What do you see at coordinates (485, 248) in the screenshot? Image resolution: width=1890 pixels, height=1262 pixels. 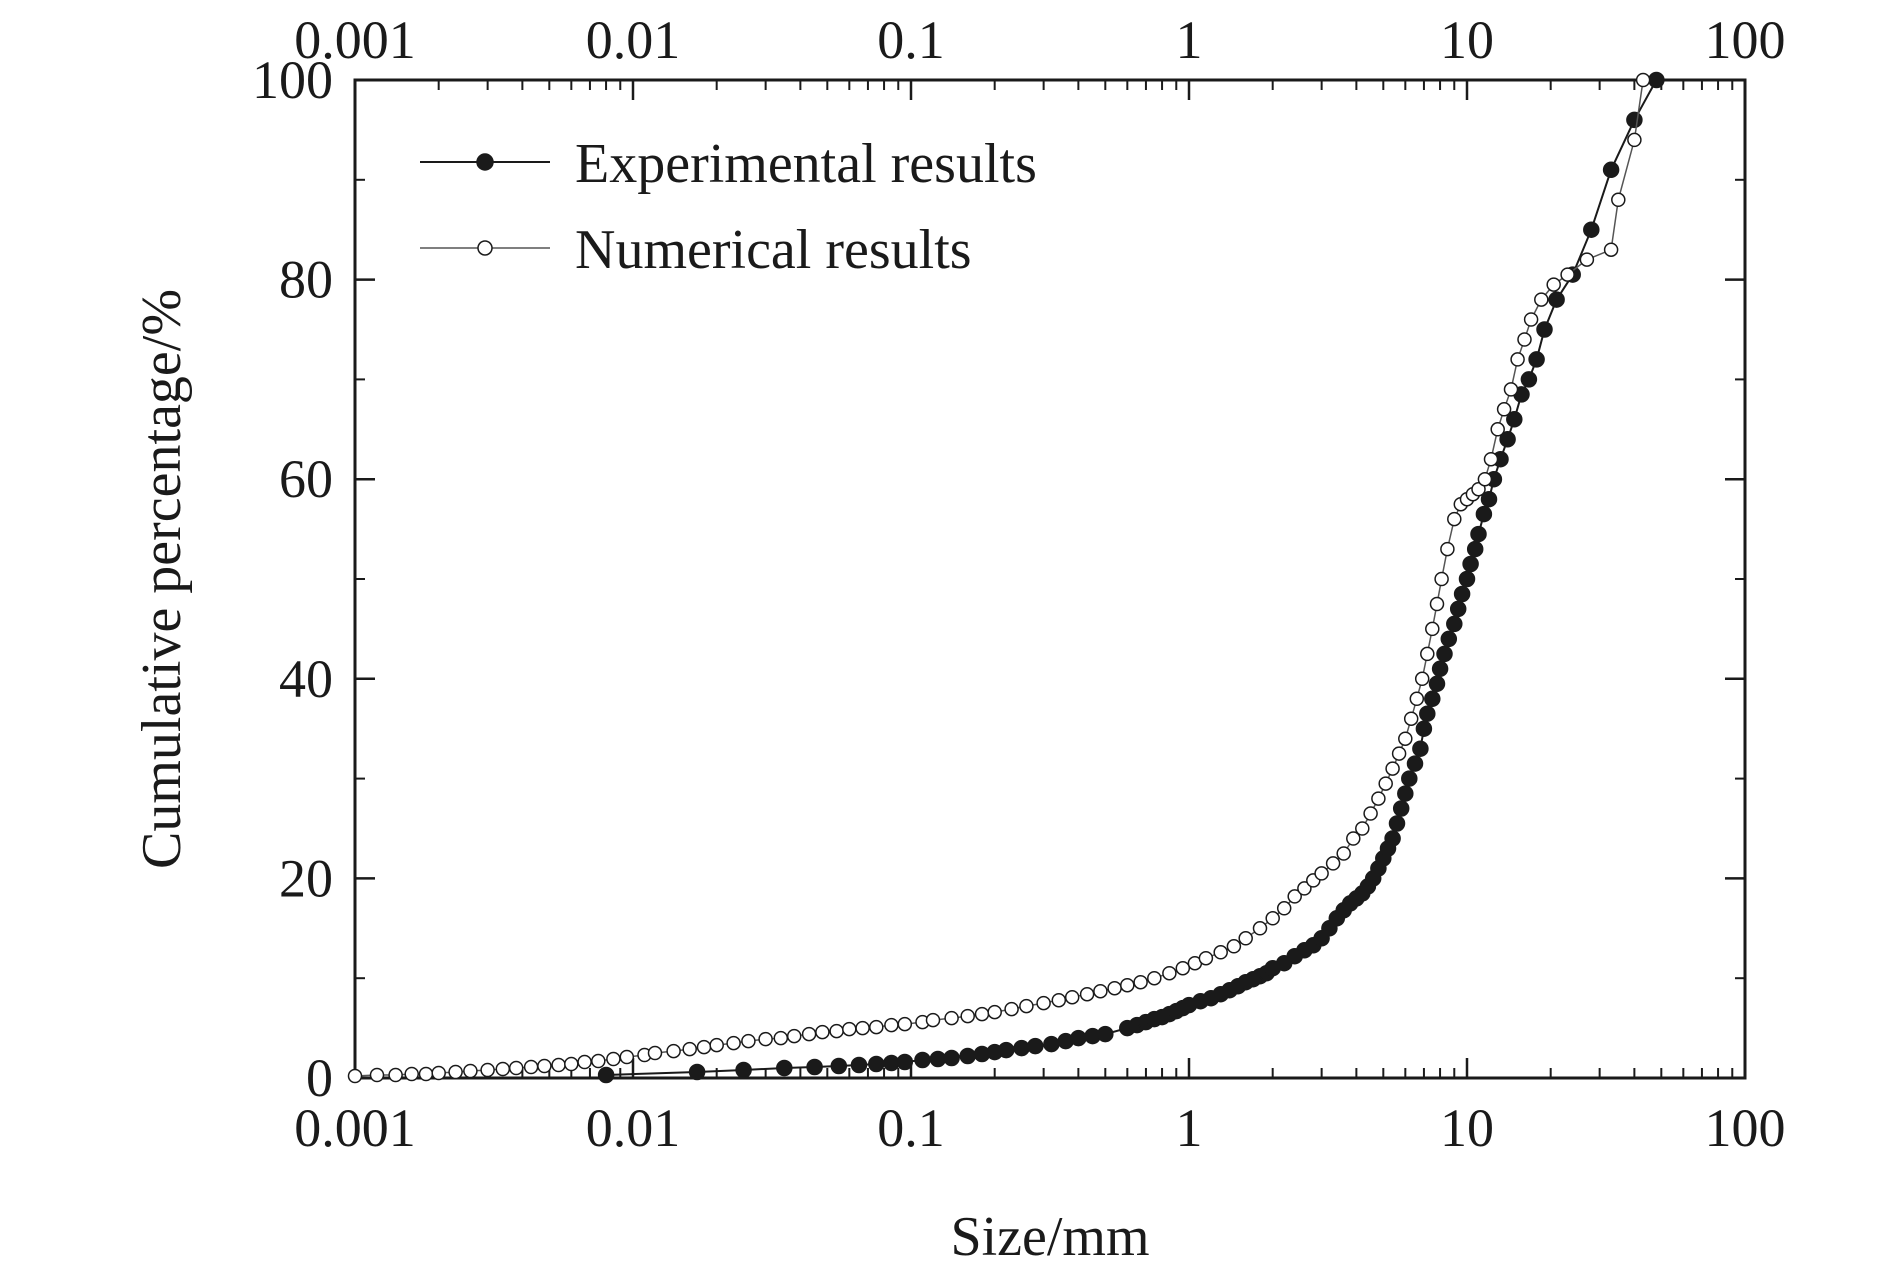 I see `legend-marker-numerical` at bounding box center [485, 248].